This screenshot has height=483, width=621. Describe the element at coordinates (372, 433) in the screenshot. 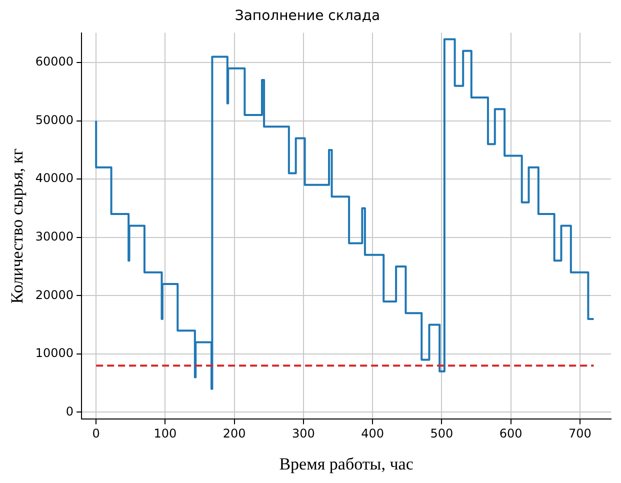

I see `x-tick-label: 400` at that location.